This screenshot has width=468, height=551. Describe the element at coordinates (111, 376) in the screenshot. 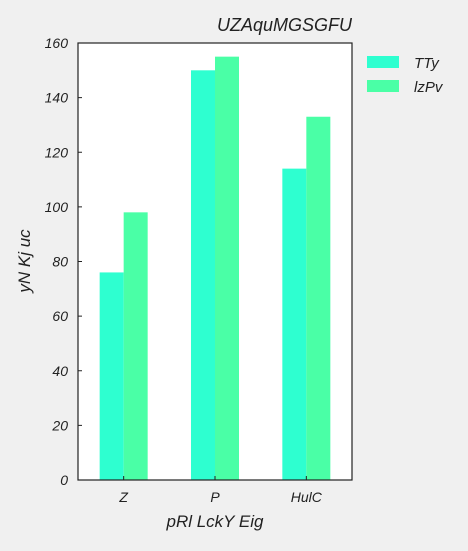

I see `bar-TTy-Z` at that location.